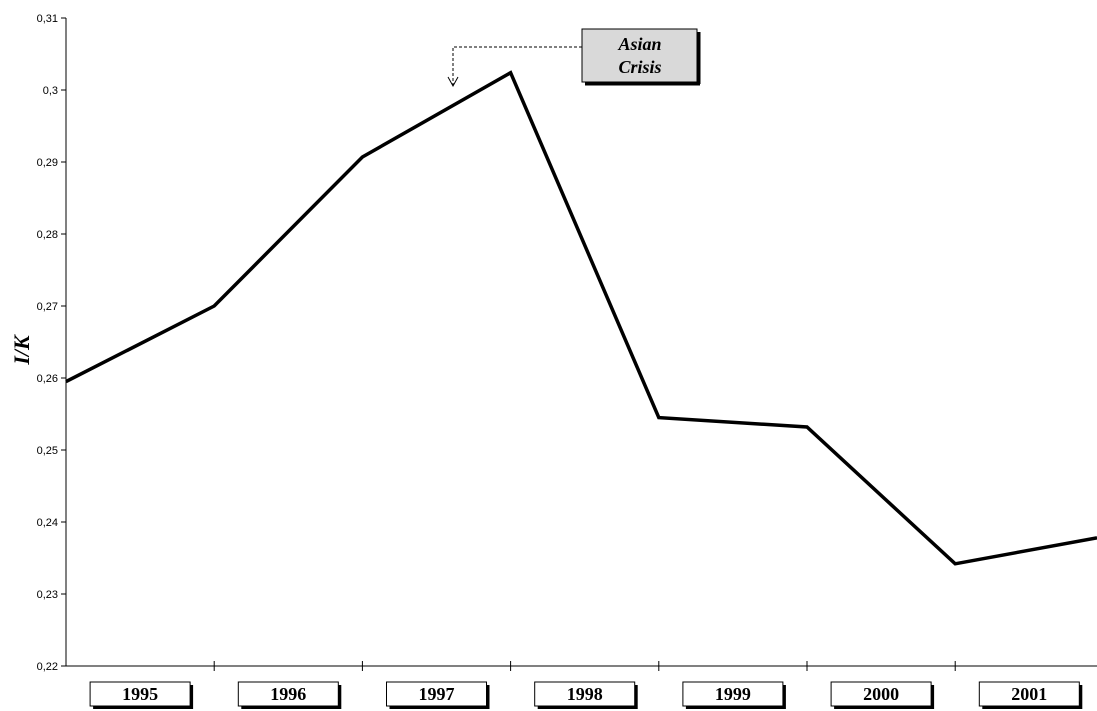 Image resolution: width=1097 pixels, height=711 pixels. What do you see at coordinates (47, 451) in the screenshot?
I see `y-tick-label: 0,25` at bounding box center [47, 451].